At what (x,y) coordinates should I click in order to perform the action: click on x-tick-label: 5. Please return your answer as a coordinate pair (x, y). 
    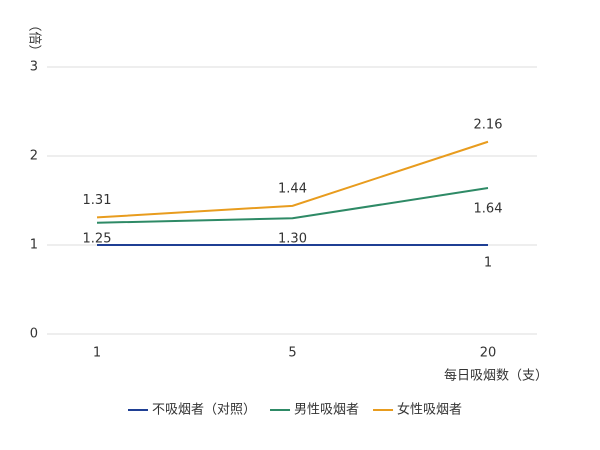
    Looking at the image, I should click on (292, 353).